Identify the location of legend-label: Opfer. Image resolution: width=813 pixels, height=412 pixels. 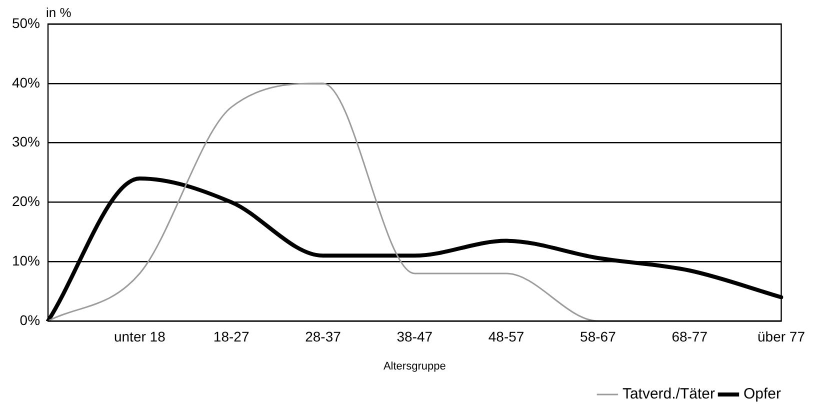
(762, 394).